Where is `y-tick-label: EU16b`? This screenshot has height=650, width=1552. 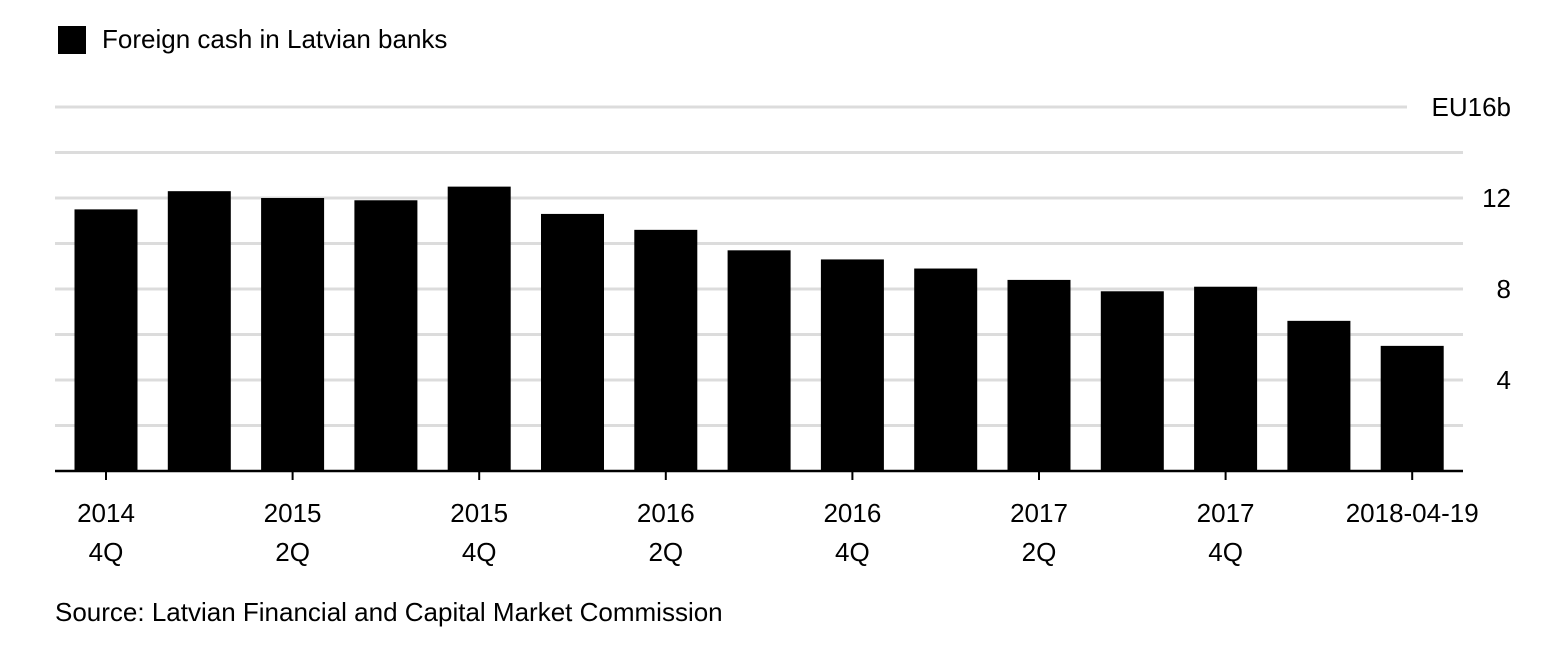
y-tick-label: EU16b is located at coordinates (1472, 107).